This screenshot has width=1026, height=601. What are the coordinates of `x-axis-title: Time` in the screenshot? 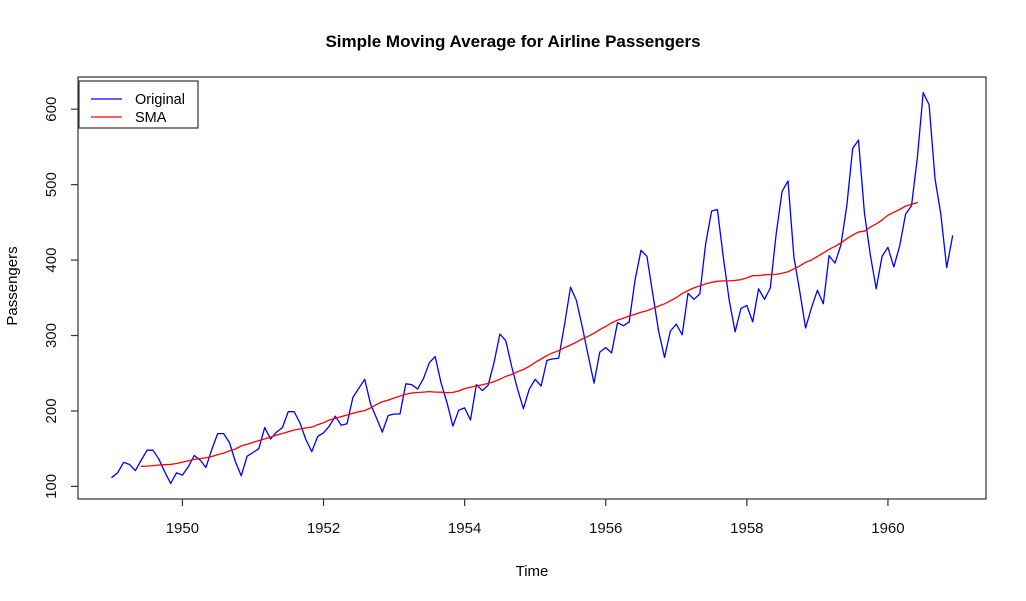 It's located at (532, 571).